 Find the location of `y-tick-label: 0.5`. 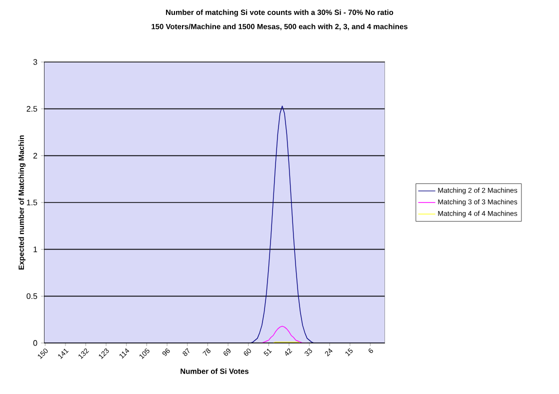

y-tick-label: 0.5 is located at coordinates (32, 296).